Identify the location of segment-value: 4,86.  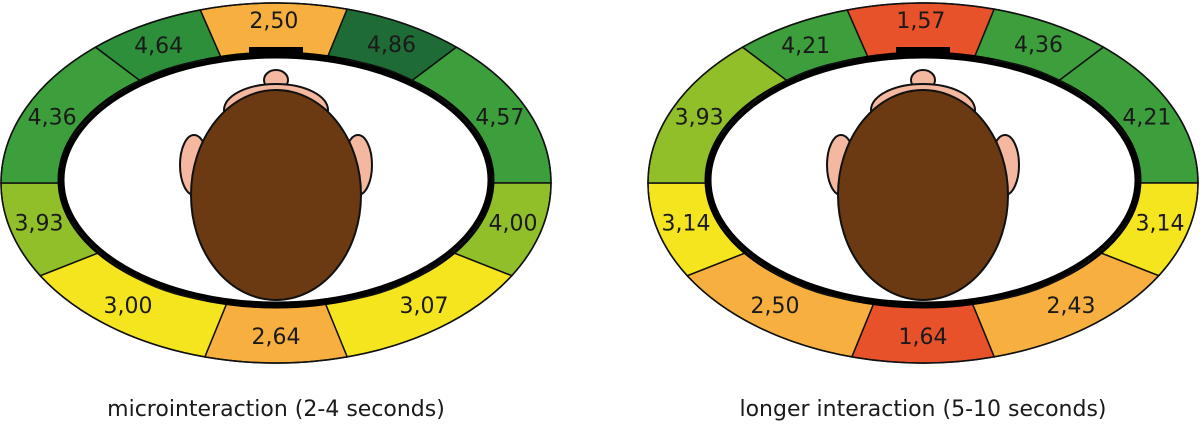
(391, 45).